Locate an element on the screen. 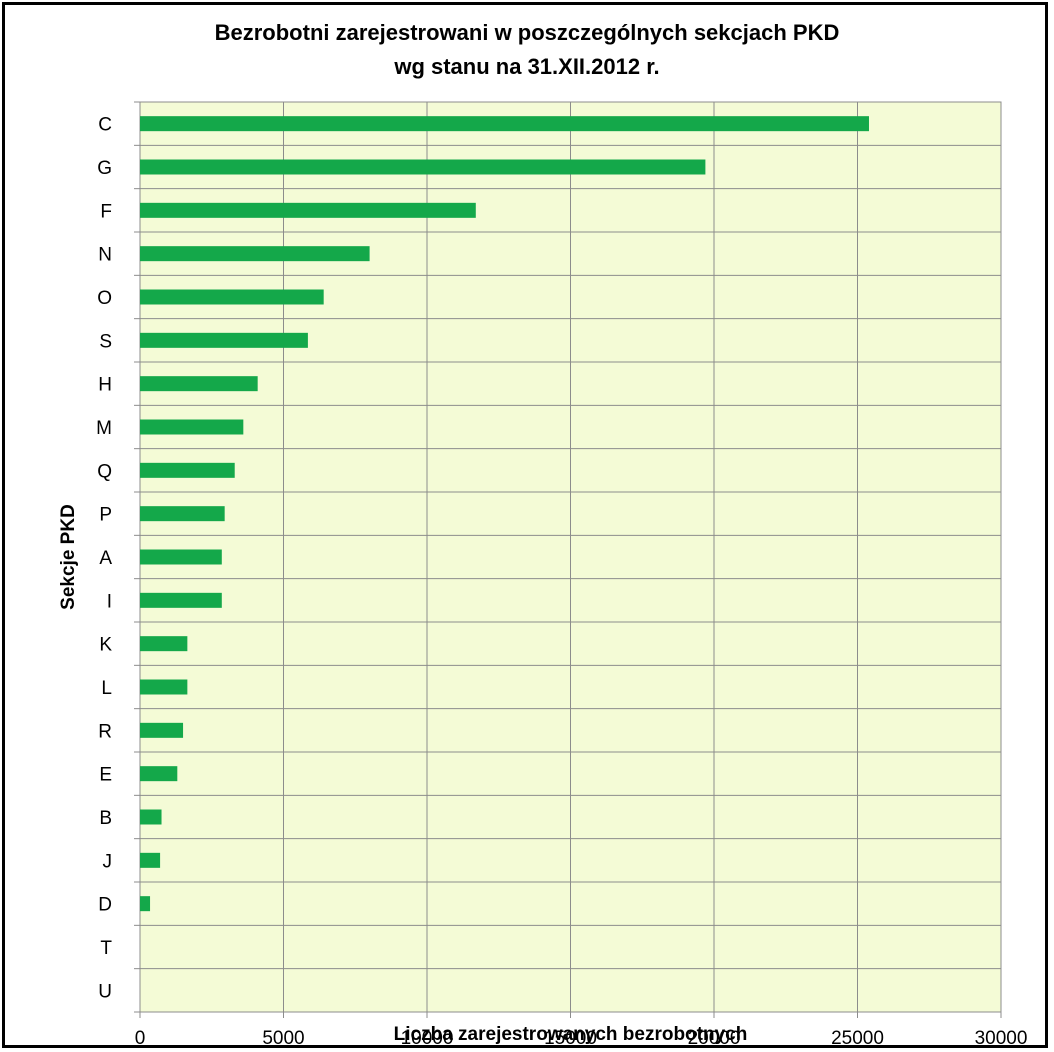 This screenshot has height=1052, width=1054. category-label-G: G is located at coordinates (104, 168).